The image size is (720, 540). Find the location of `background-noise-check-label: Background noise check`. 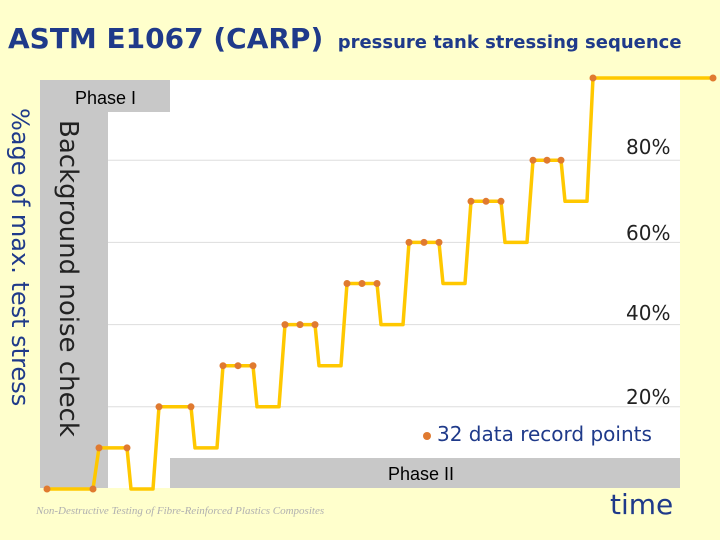

background-noise-check-label: Background noise check is located at coordinates (68, 278).